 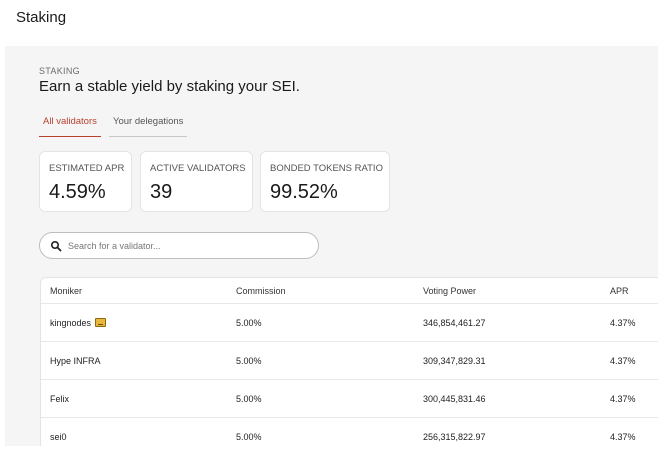 What do you see at coordinates (101, 322) in the screenshot?
I see `crown-badge-icon` at bounding box center [101, 322].